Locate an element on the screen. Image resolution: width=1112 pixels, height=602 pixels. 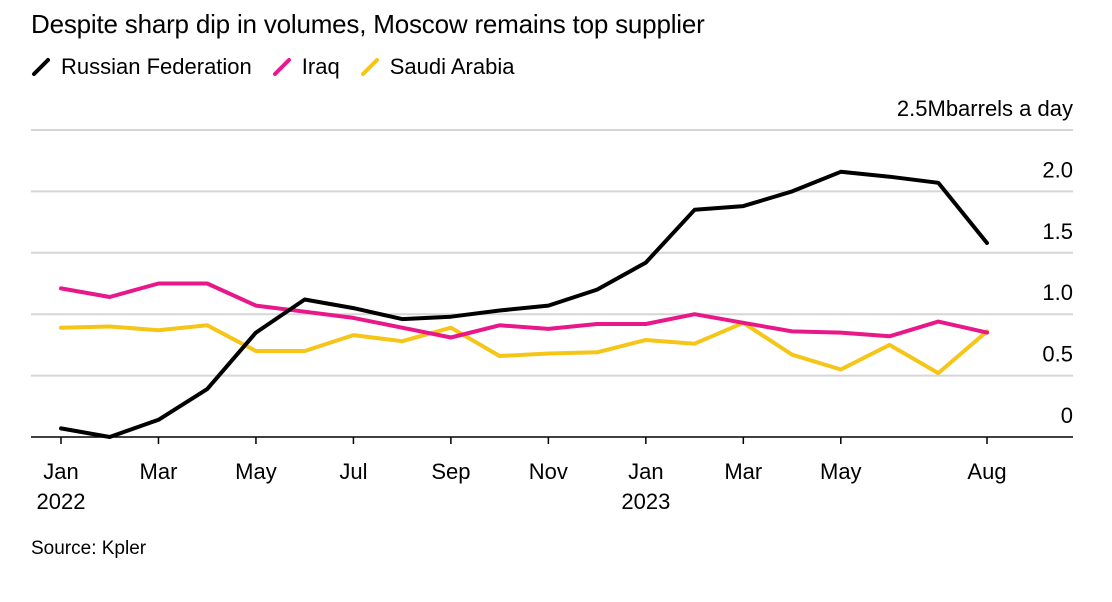
series-line-saudi-arabia is located at coordinates (524, 348).